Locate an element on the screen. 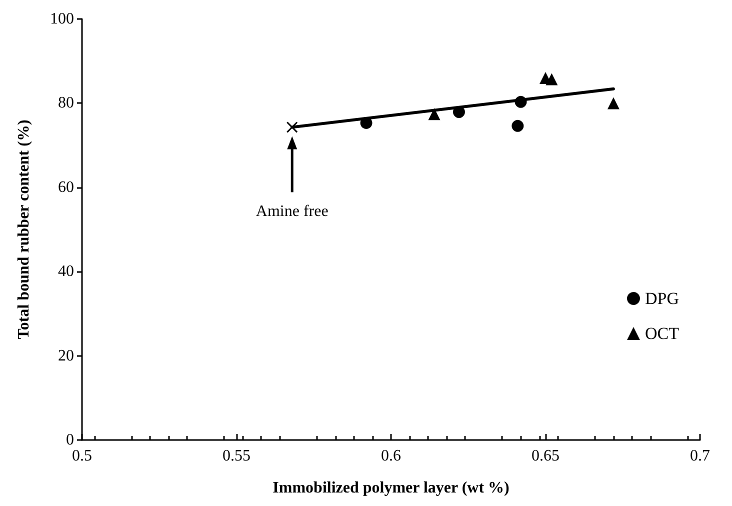  x-tick-label: 0.5 is located at coordinates (82, 456).